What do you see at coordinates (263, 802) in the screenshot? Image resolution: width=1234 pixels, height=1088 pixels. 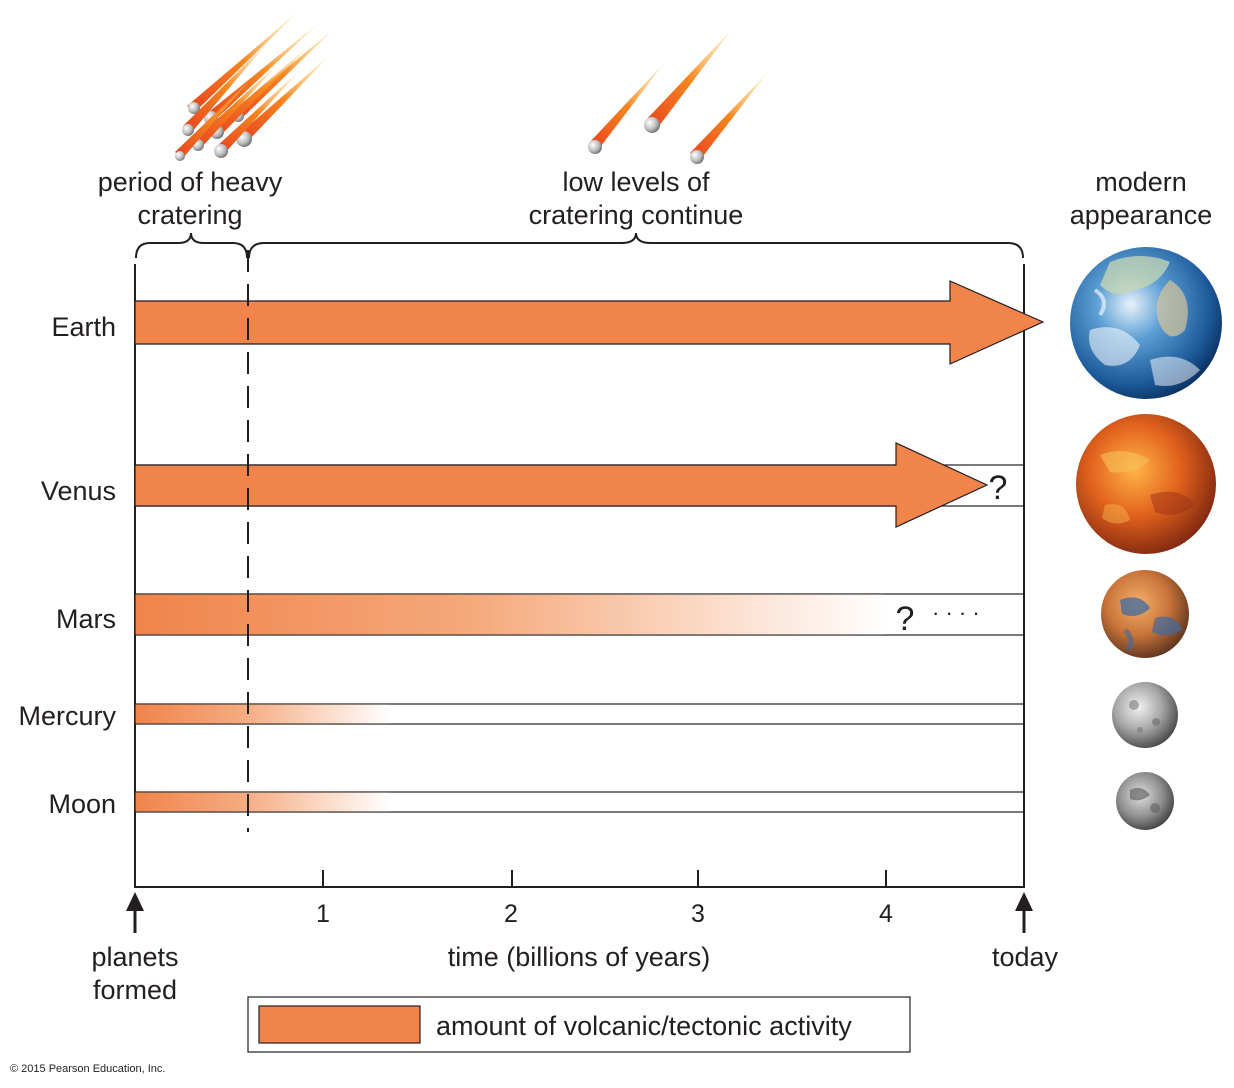 I see `moon-activity-bar` at bounding box center [263, 802].